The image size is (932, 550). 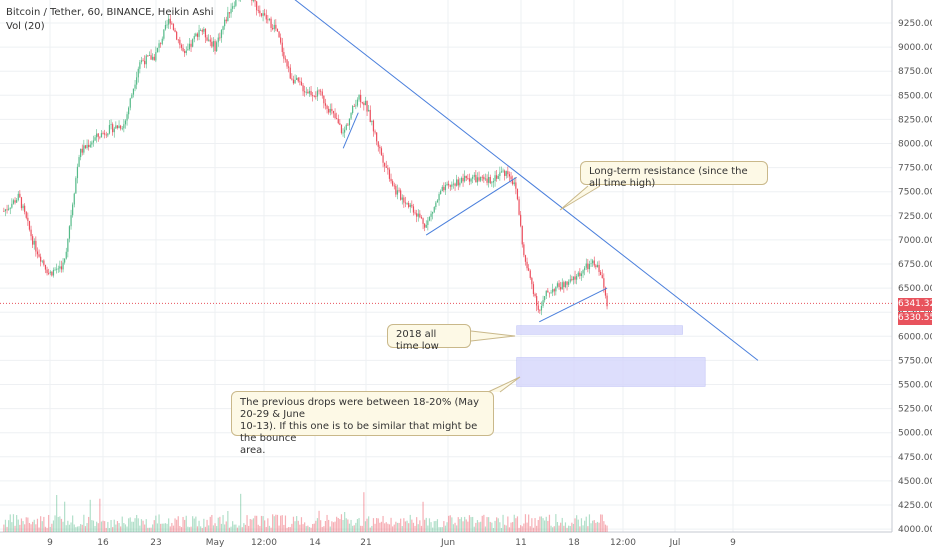 I want to click on drops-callout-pointer, so click(x=504, y=384).